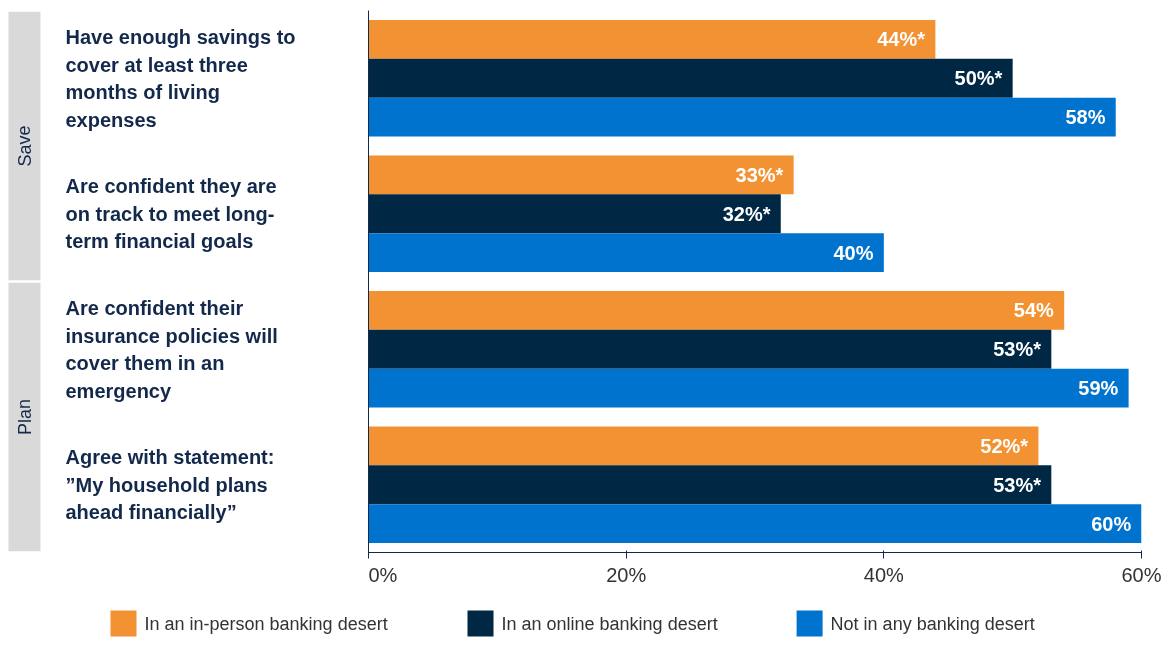  I want to click on data-label: 52%*, so click(1004, 445).